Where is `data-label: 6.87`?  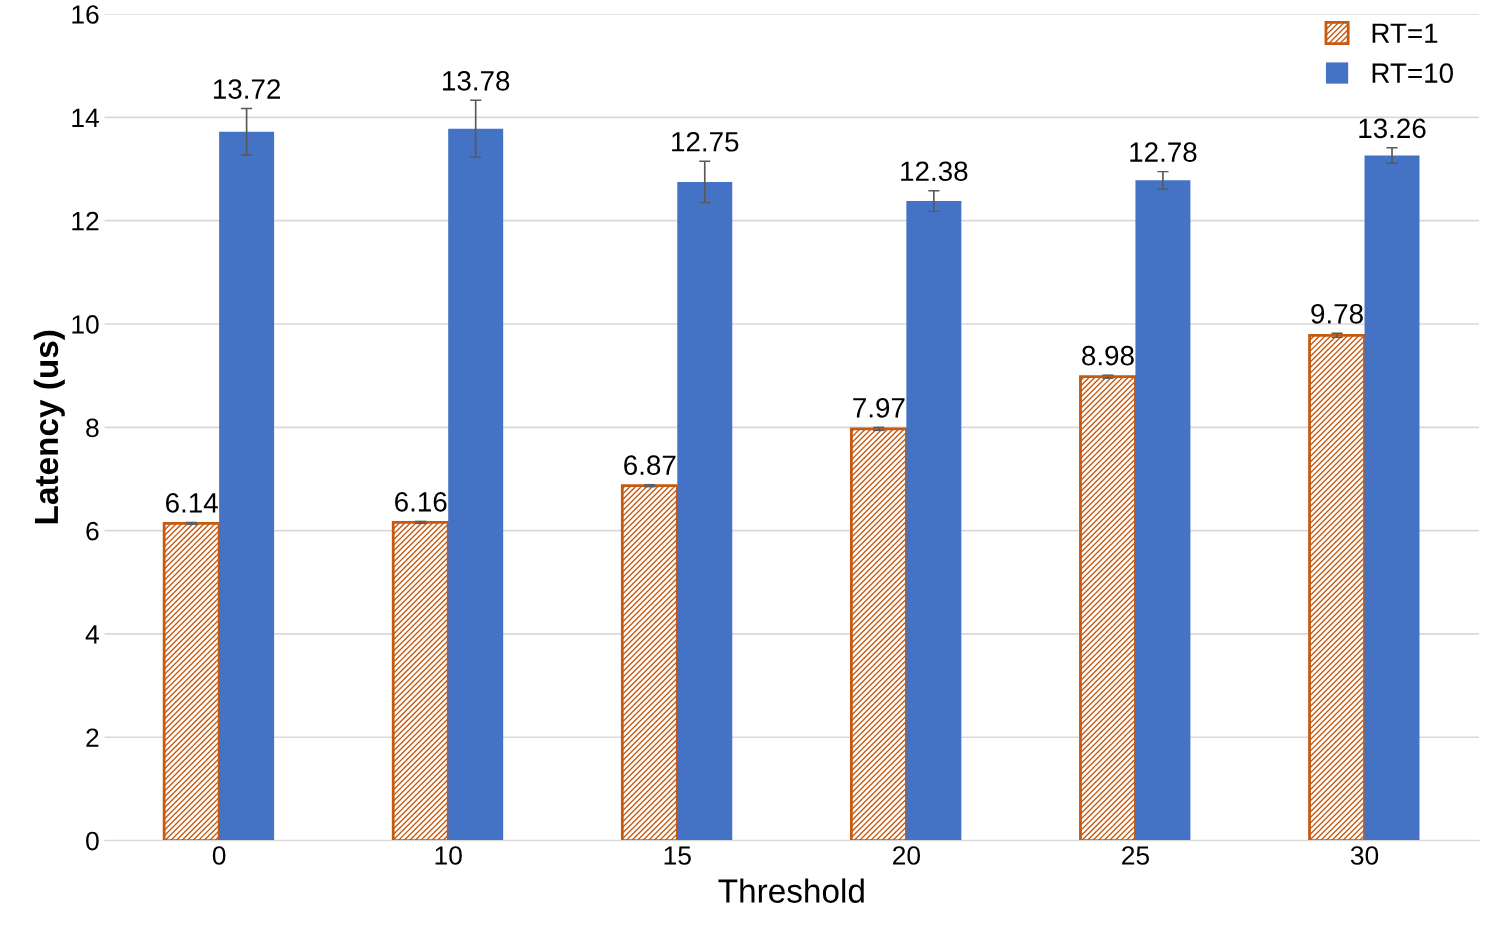
data-label: 6.87 is located at coordinates (650, 465).